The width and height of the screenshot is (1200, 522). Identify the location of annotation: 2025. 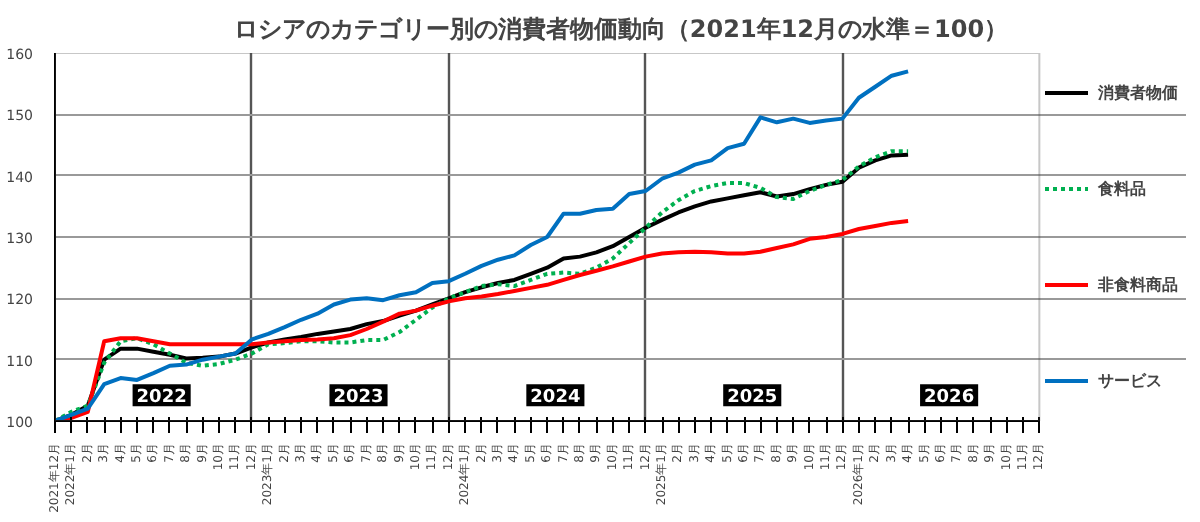
(752, 398).